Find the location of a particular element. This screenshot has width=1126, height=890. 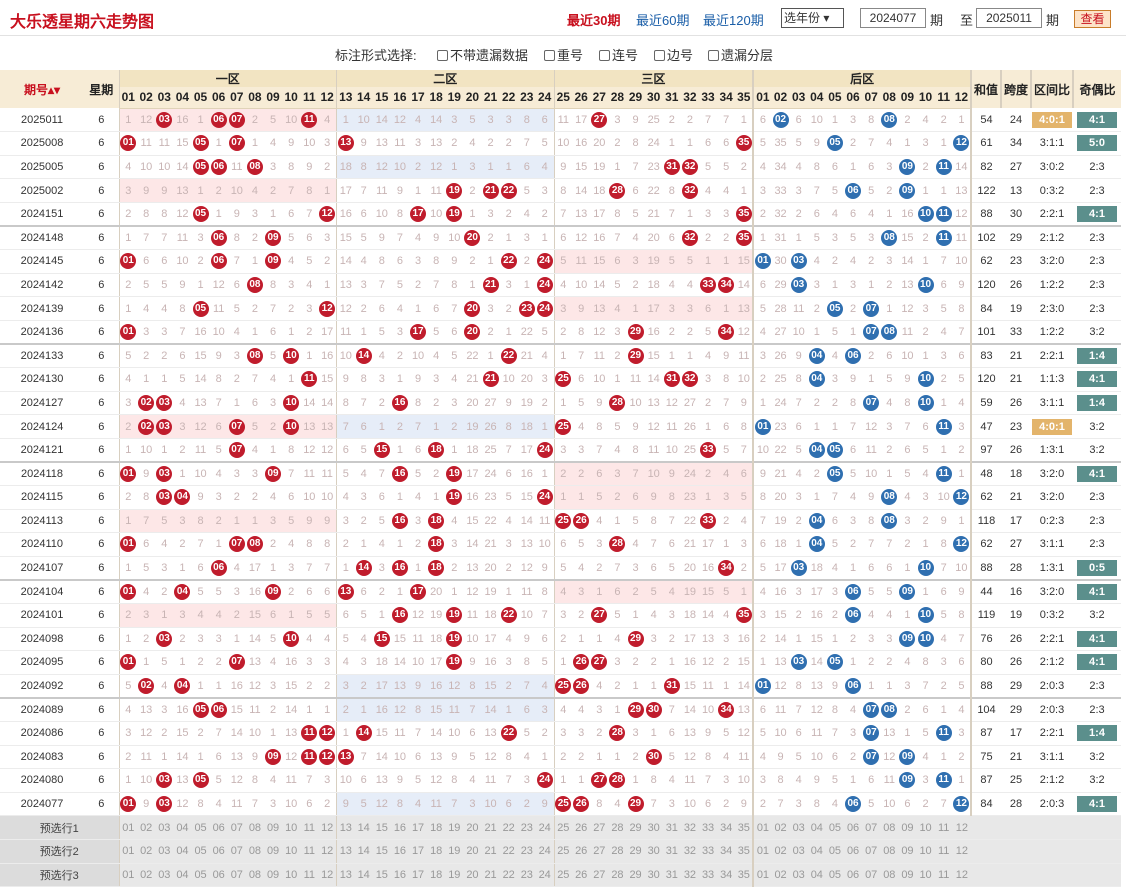

option-no-missing: 不带遗漏数据 is located at coordinates (482, 54).